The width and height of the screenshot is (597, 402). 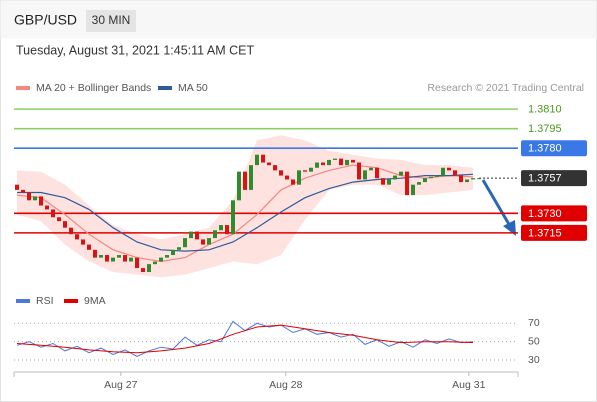 I want to click on x-tick-label: Aug 27, so click(x=120, y=385).